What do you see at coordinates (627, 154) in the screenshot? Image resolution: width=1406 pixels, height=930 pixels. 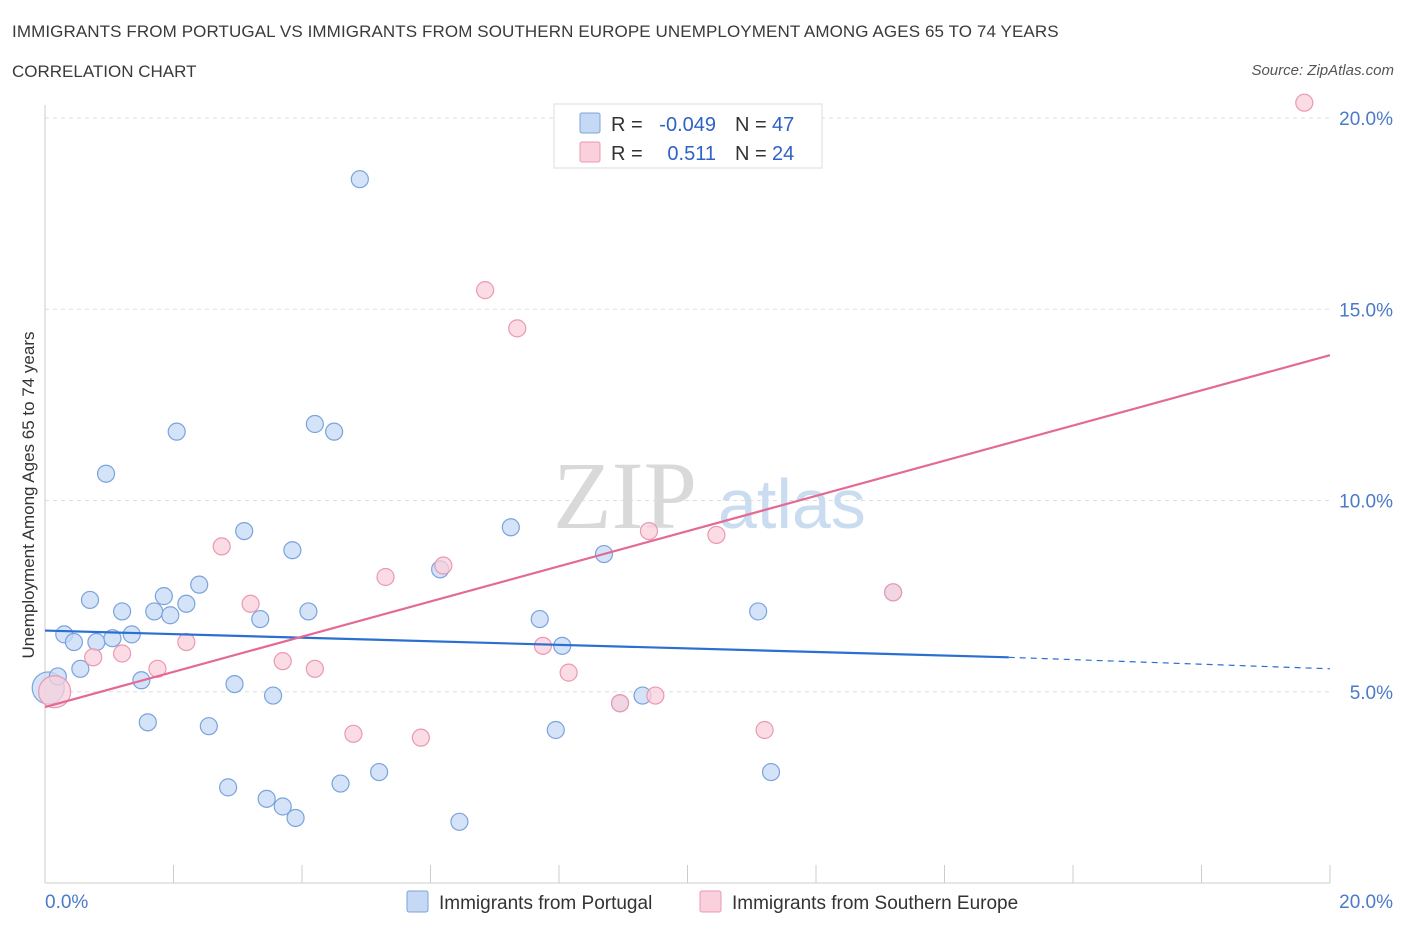 I see `legend-r-label-southern: R =` at bounding box center [627, 154].